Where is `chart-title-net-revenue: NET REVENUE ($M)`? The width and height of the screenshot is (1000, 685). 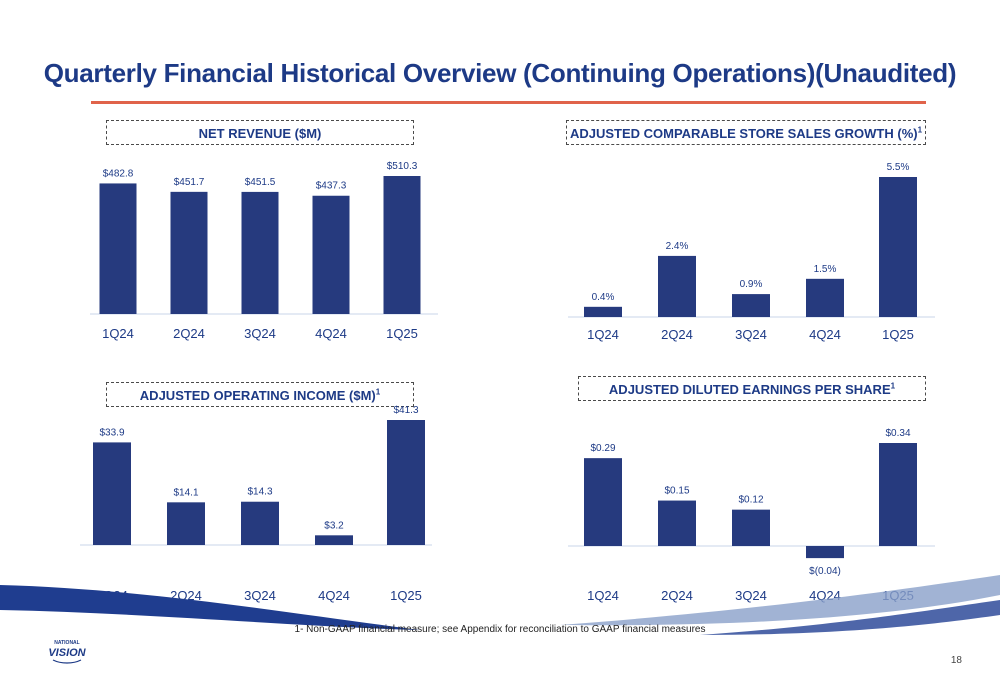 chart-title-net-revenue: NET REVENUE ($M) is located at coordinates (260, 132).